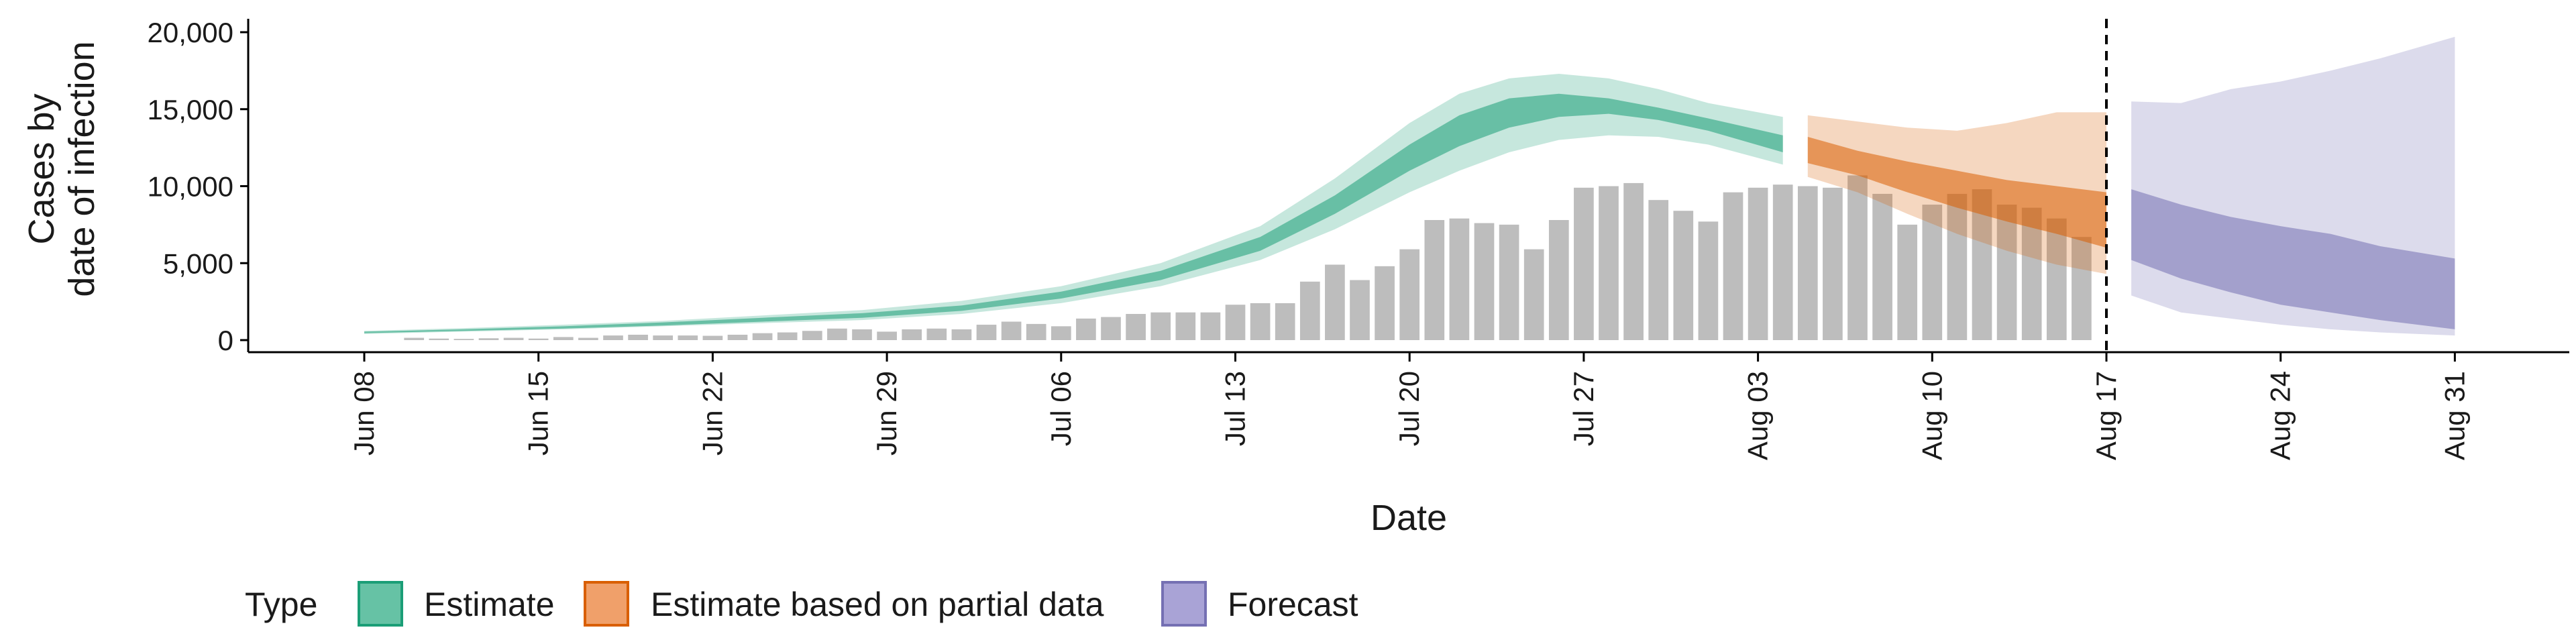 The image size is (2576, 644). I want to click on x-tick-label: Aug 17, so click(2106, 415).